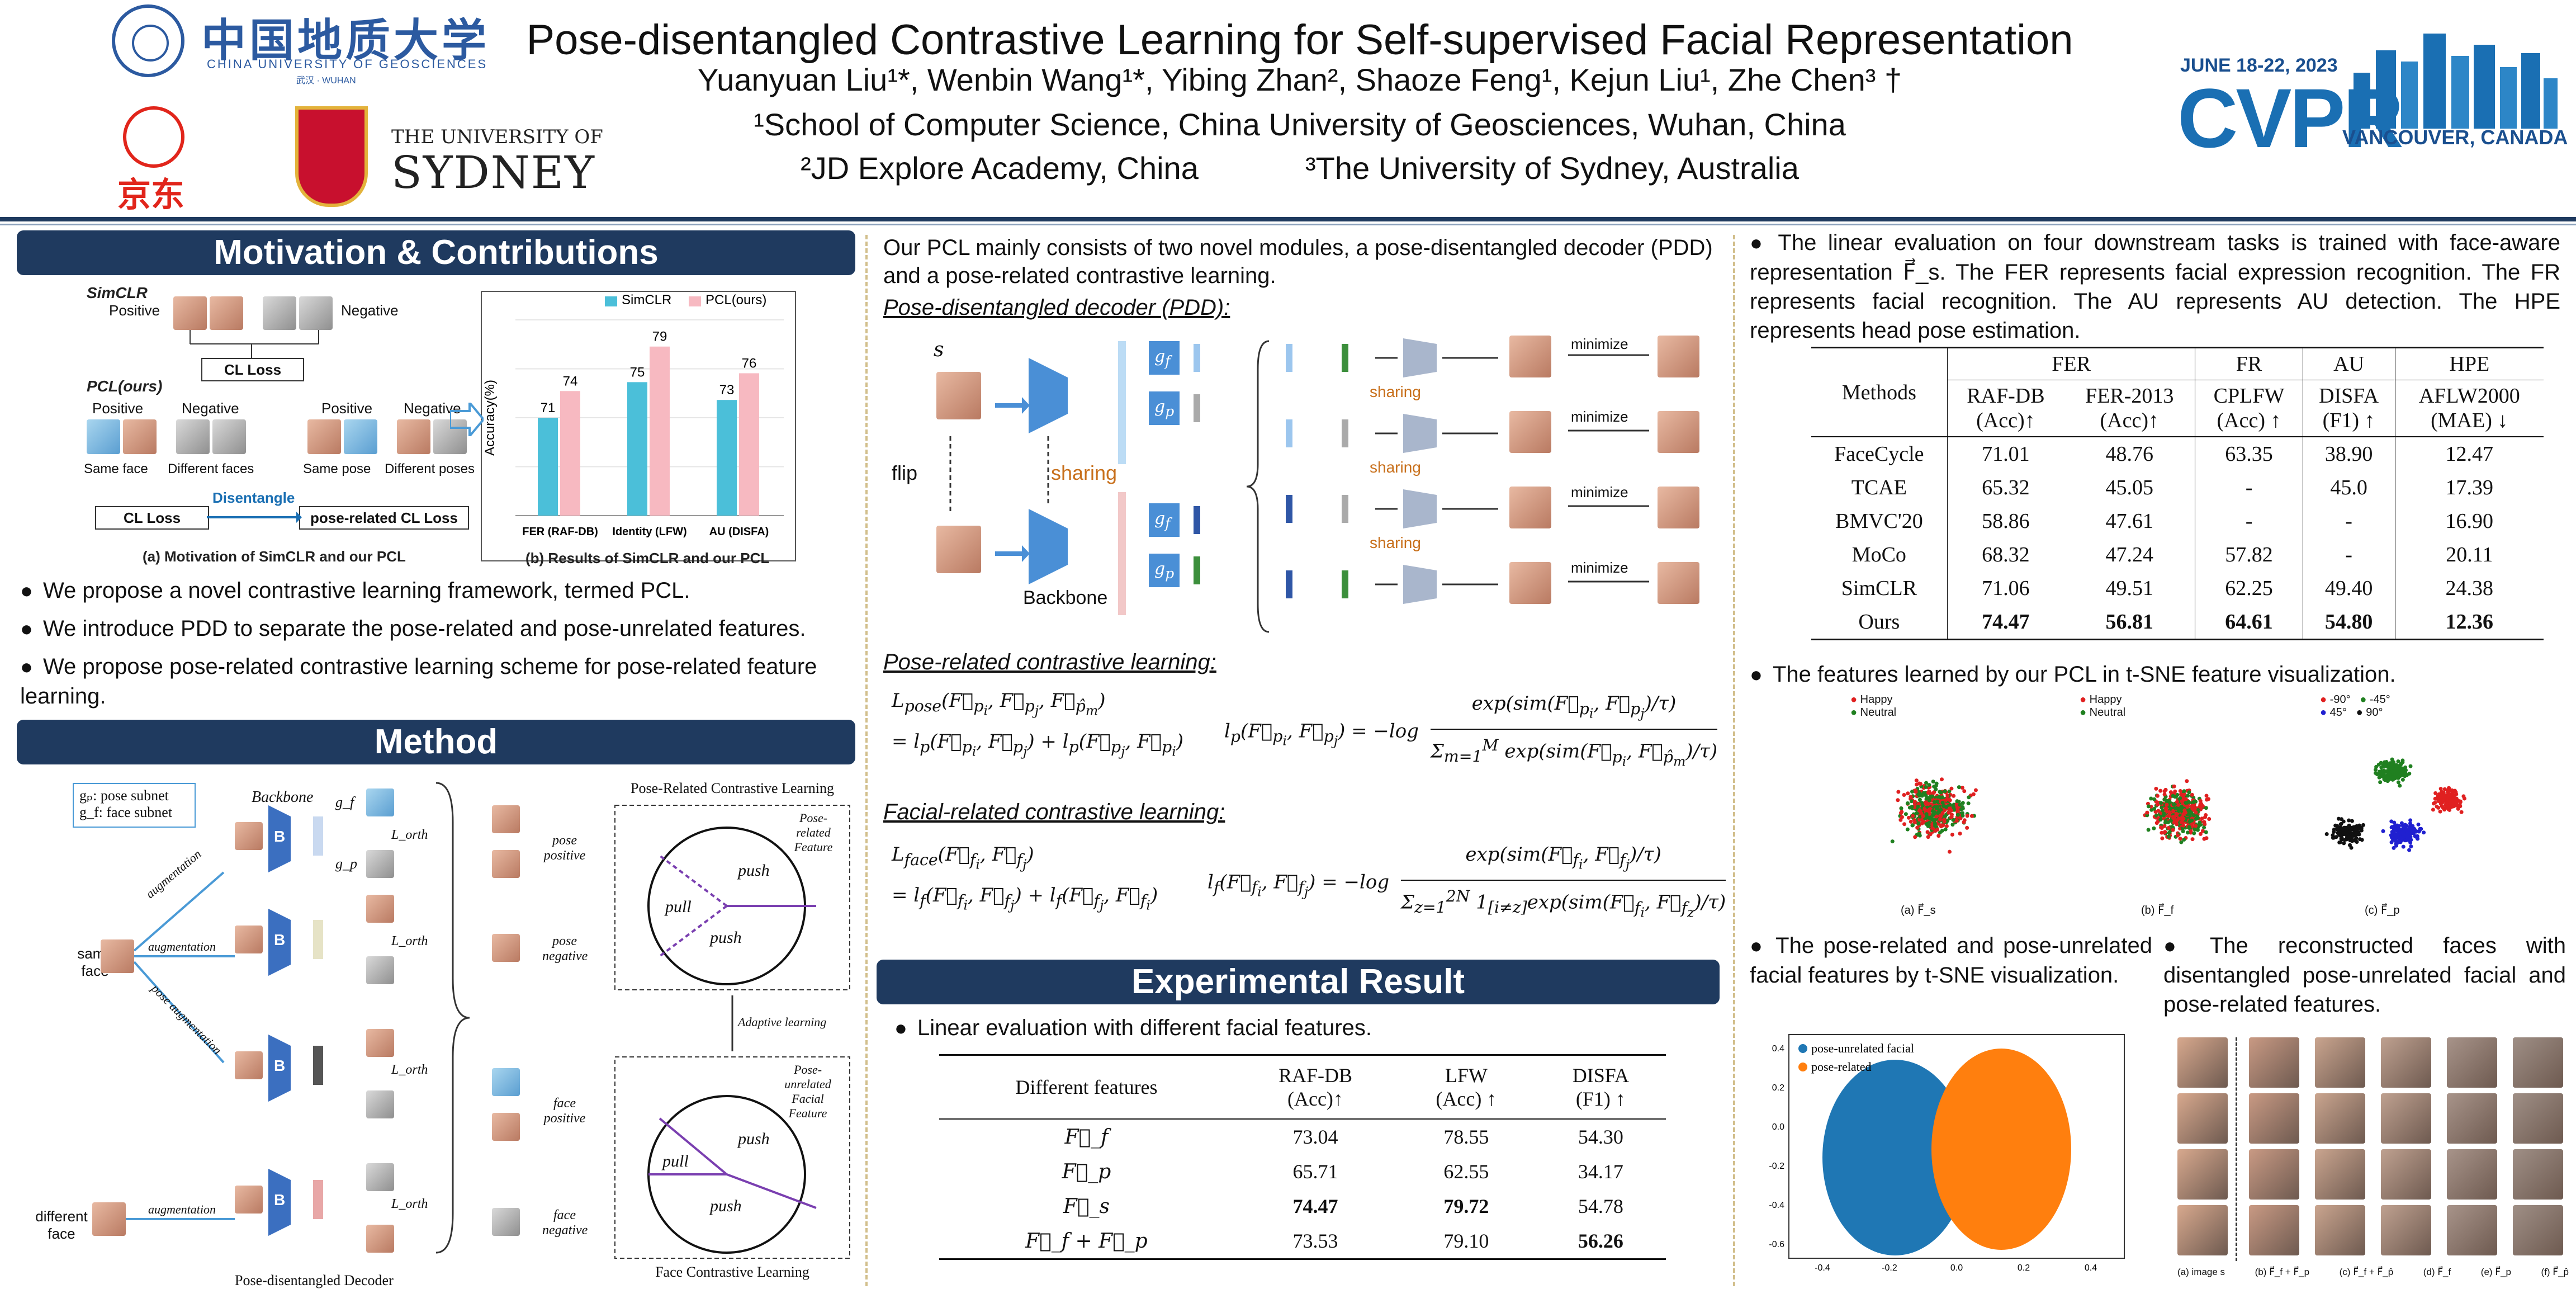  I want to click on x-tick-label: 0.4, so click(2091, 1268).